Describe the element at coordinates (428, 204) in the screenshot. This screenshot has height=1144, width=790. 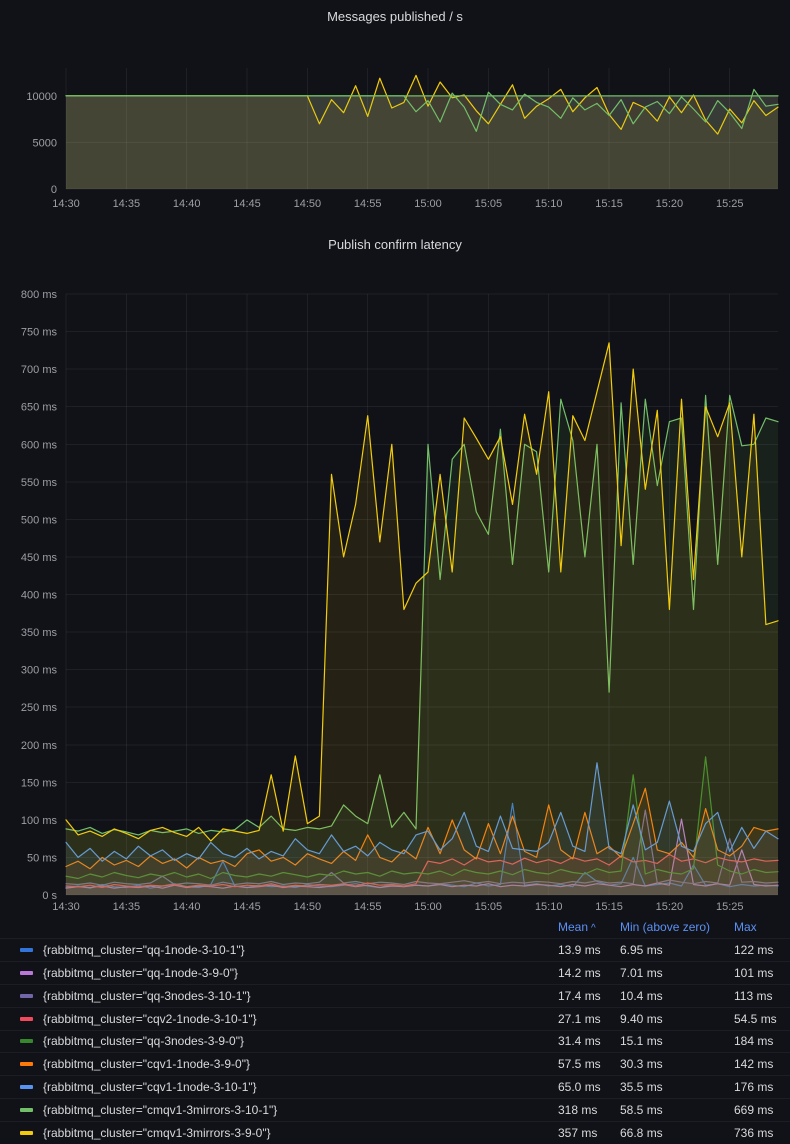
I see `x-tick-label: 15:00` at that location.